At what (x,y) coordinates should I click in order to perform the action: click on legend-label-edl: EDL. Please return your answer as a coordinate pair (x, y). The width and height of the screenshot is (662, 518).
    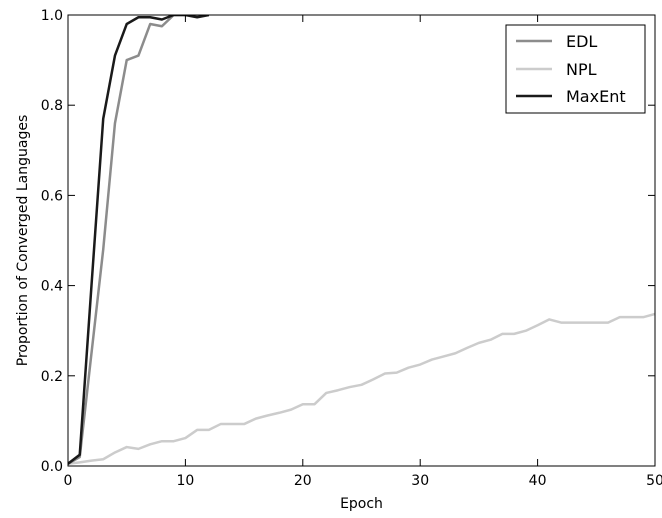
    Looking at the image, I should click on (581, 41).